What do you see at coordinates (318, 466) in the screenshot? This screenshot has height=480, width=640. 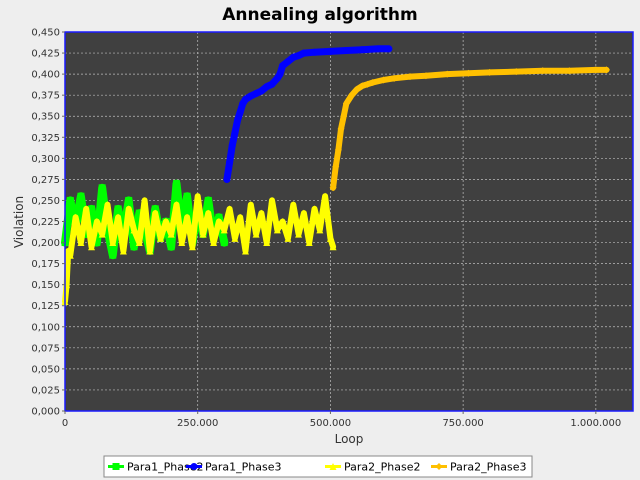 I see `legend-box` at bounding box center [318, 466].